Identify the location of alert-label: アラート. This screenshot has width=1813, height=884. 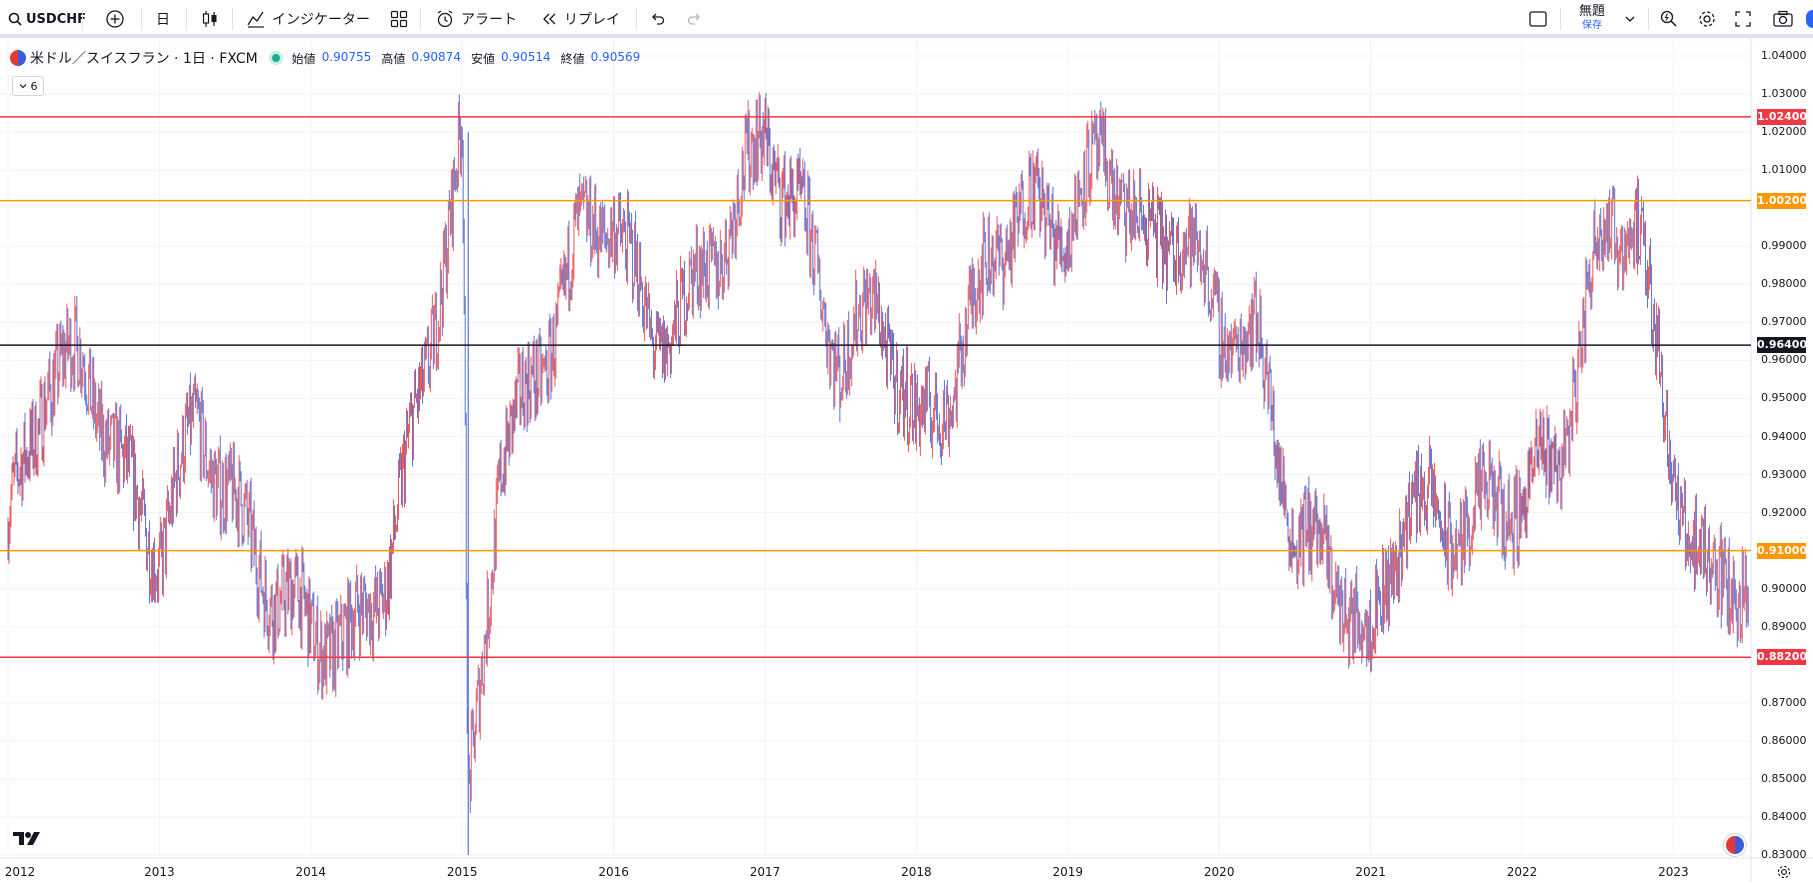
(489, 20).